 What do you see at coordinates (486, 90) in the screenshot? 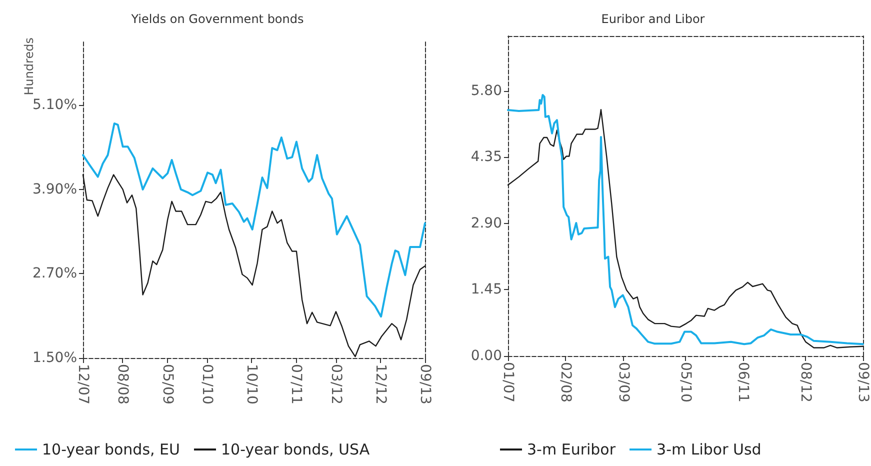
I see `y-tick-label: 5.80` at bounding box center [486, 90].